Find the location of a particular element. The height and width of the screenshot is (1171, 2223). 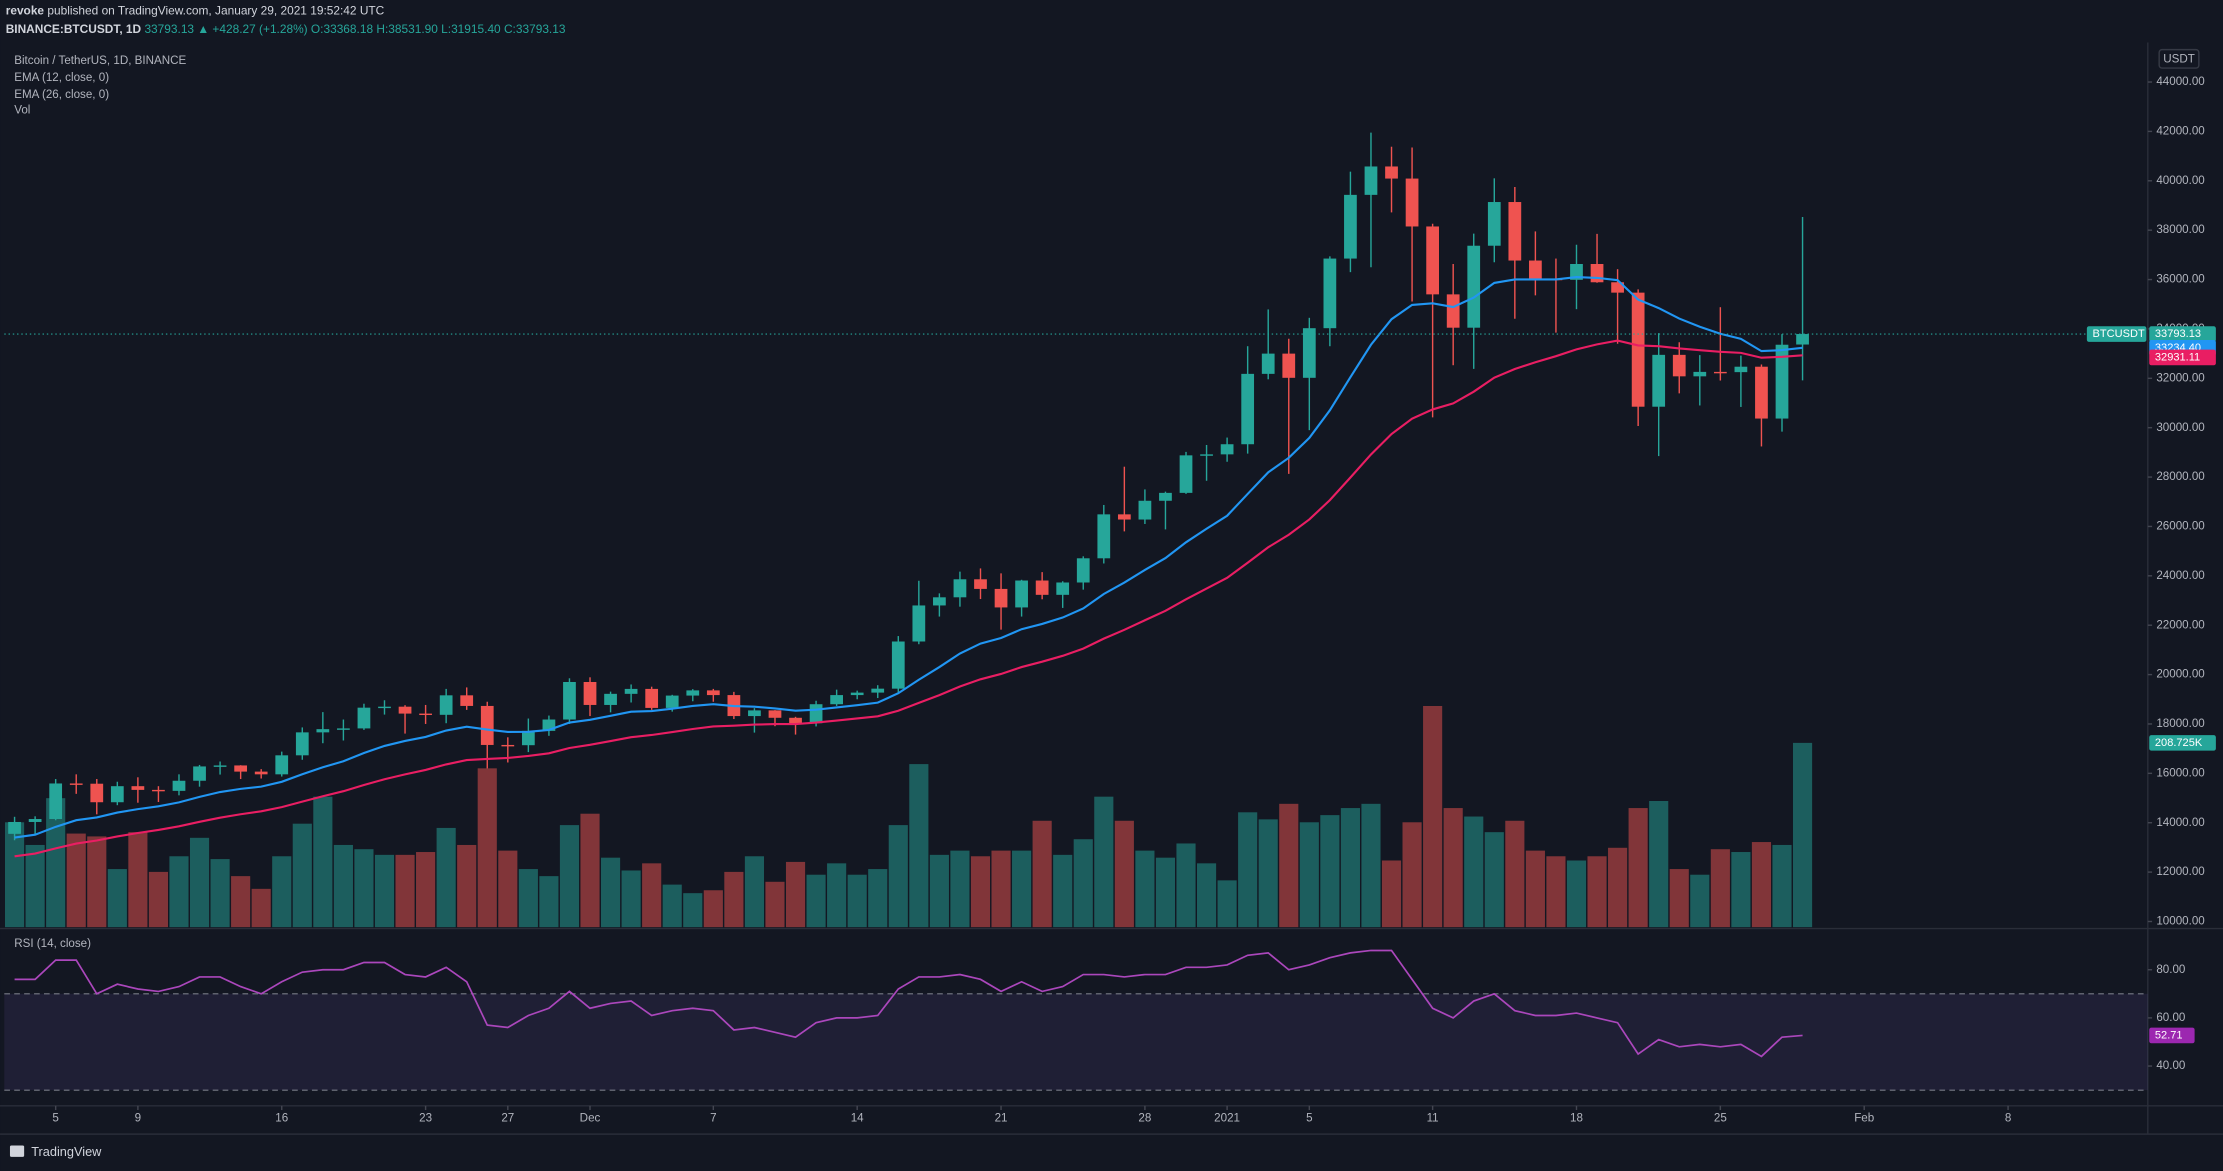

symbol-badge-bg is located at coordinates (2116, 334).